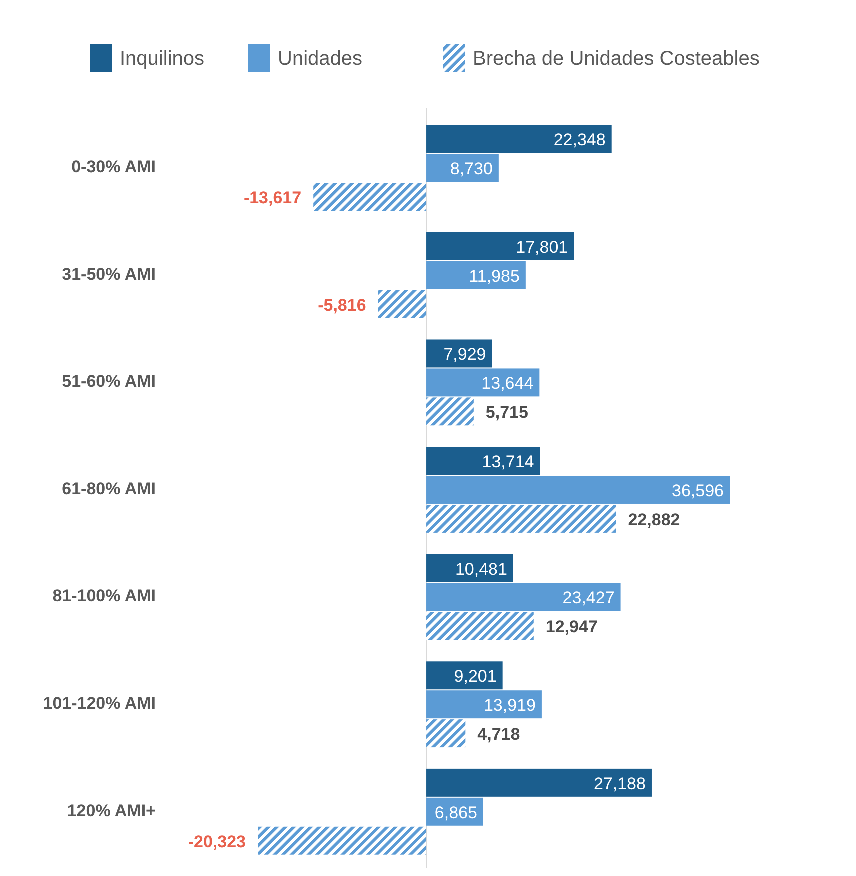 The image size is (856, 876). What do you see at coordinates (465, 354) in the screenshot?
I see `data-label: 7,929` at bounding box center [465, 354].